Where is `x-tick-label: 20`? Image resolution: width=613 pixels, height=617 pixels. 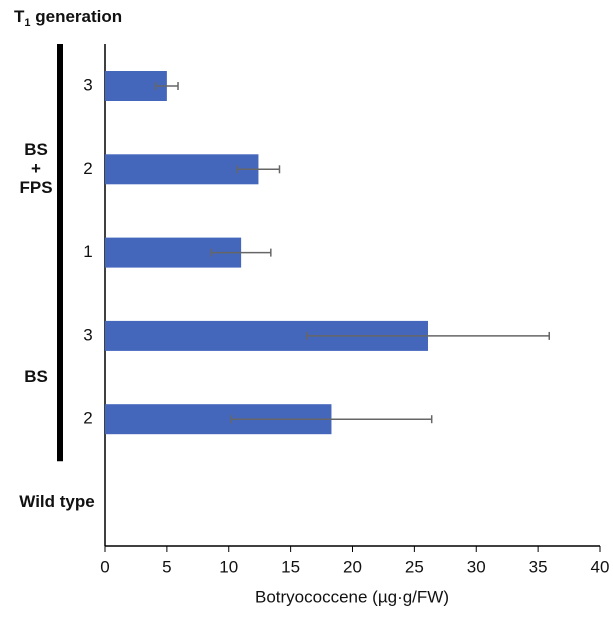
x-tick-label: 20 is located at coordinates (352, 566).